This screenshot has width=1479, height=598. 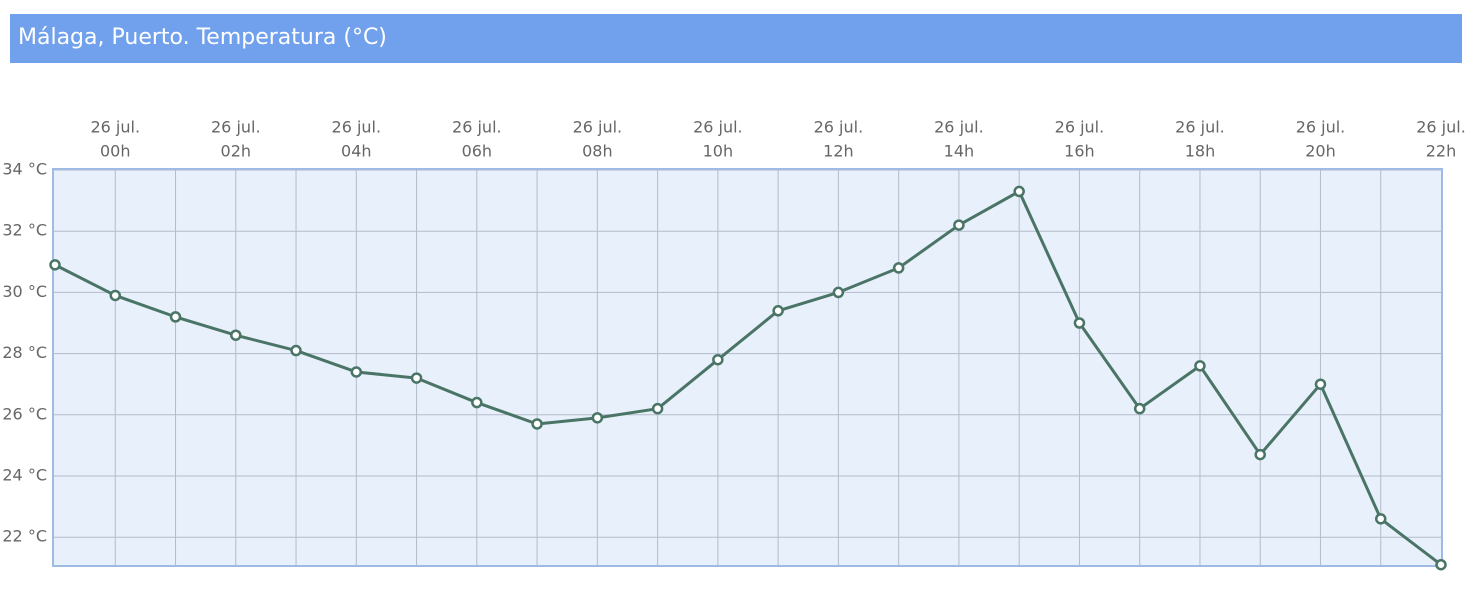 I want to click on y-tick-label: 30 °C, so click(x=24, y=291).